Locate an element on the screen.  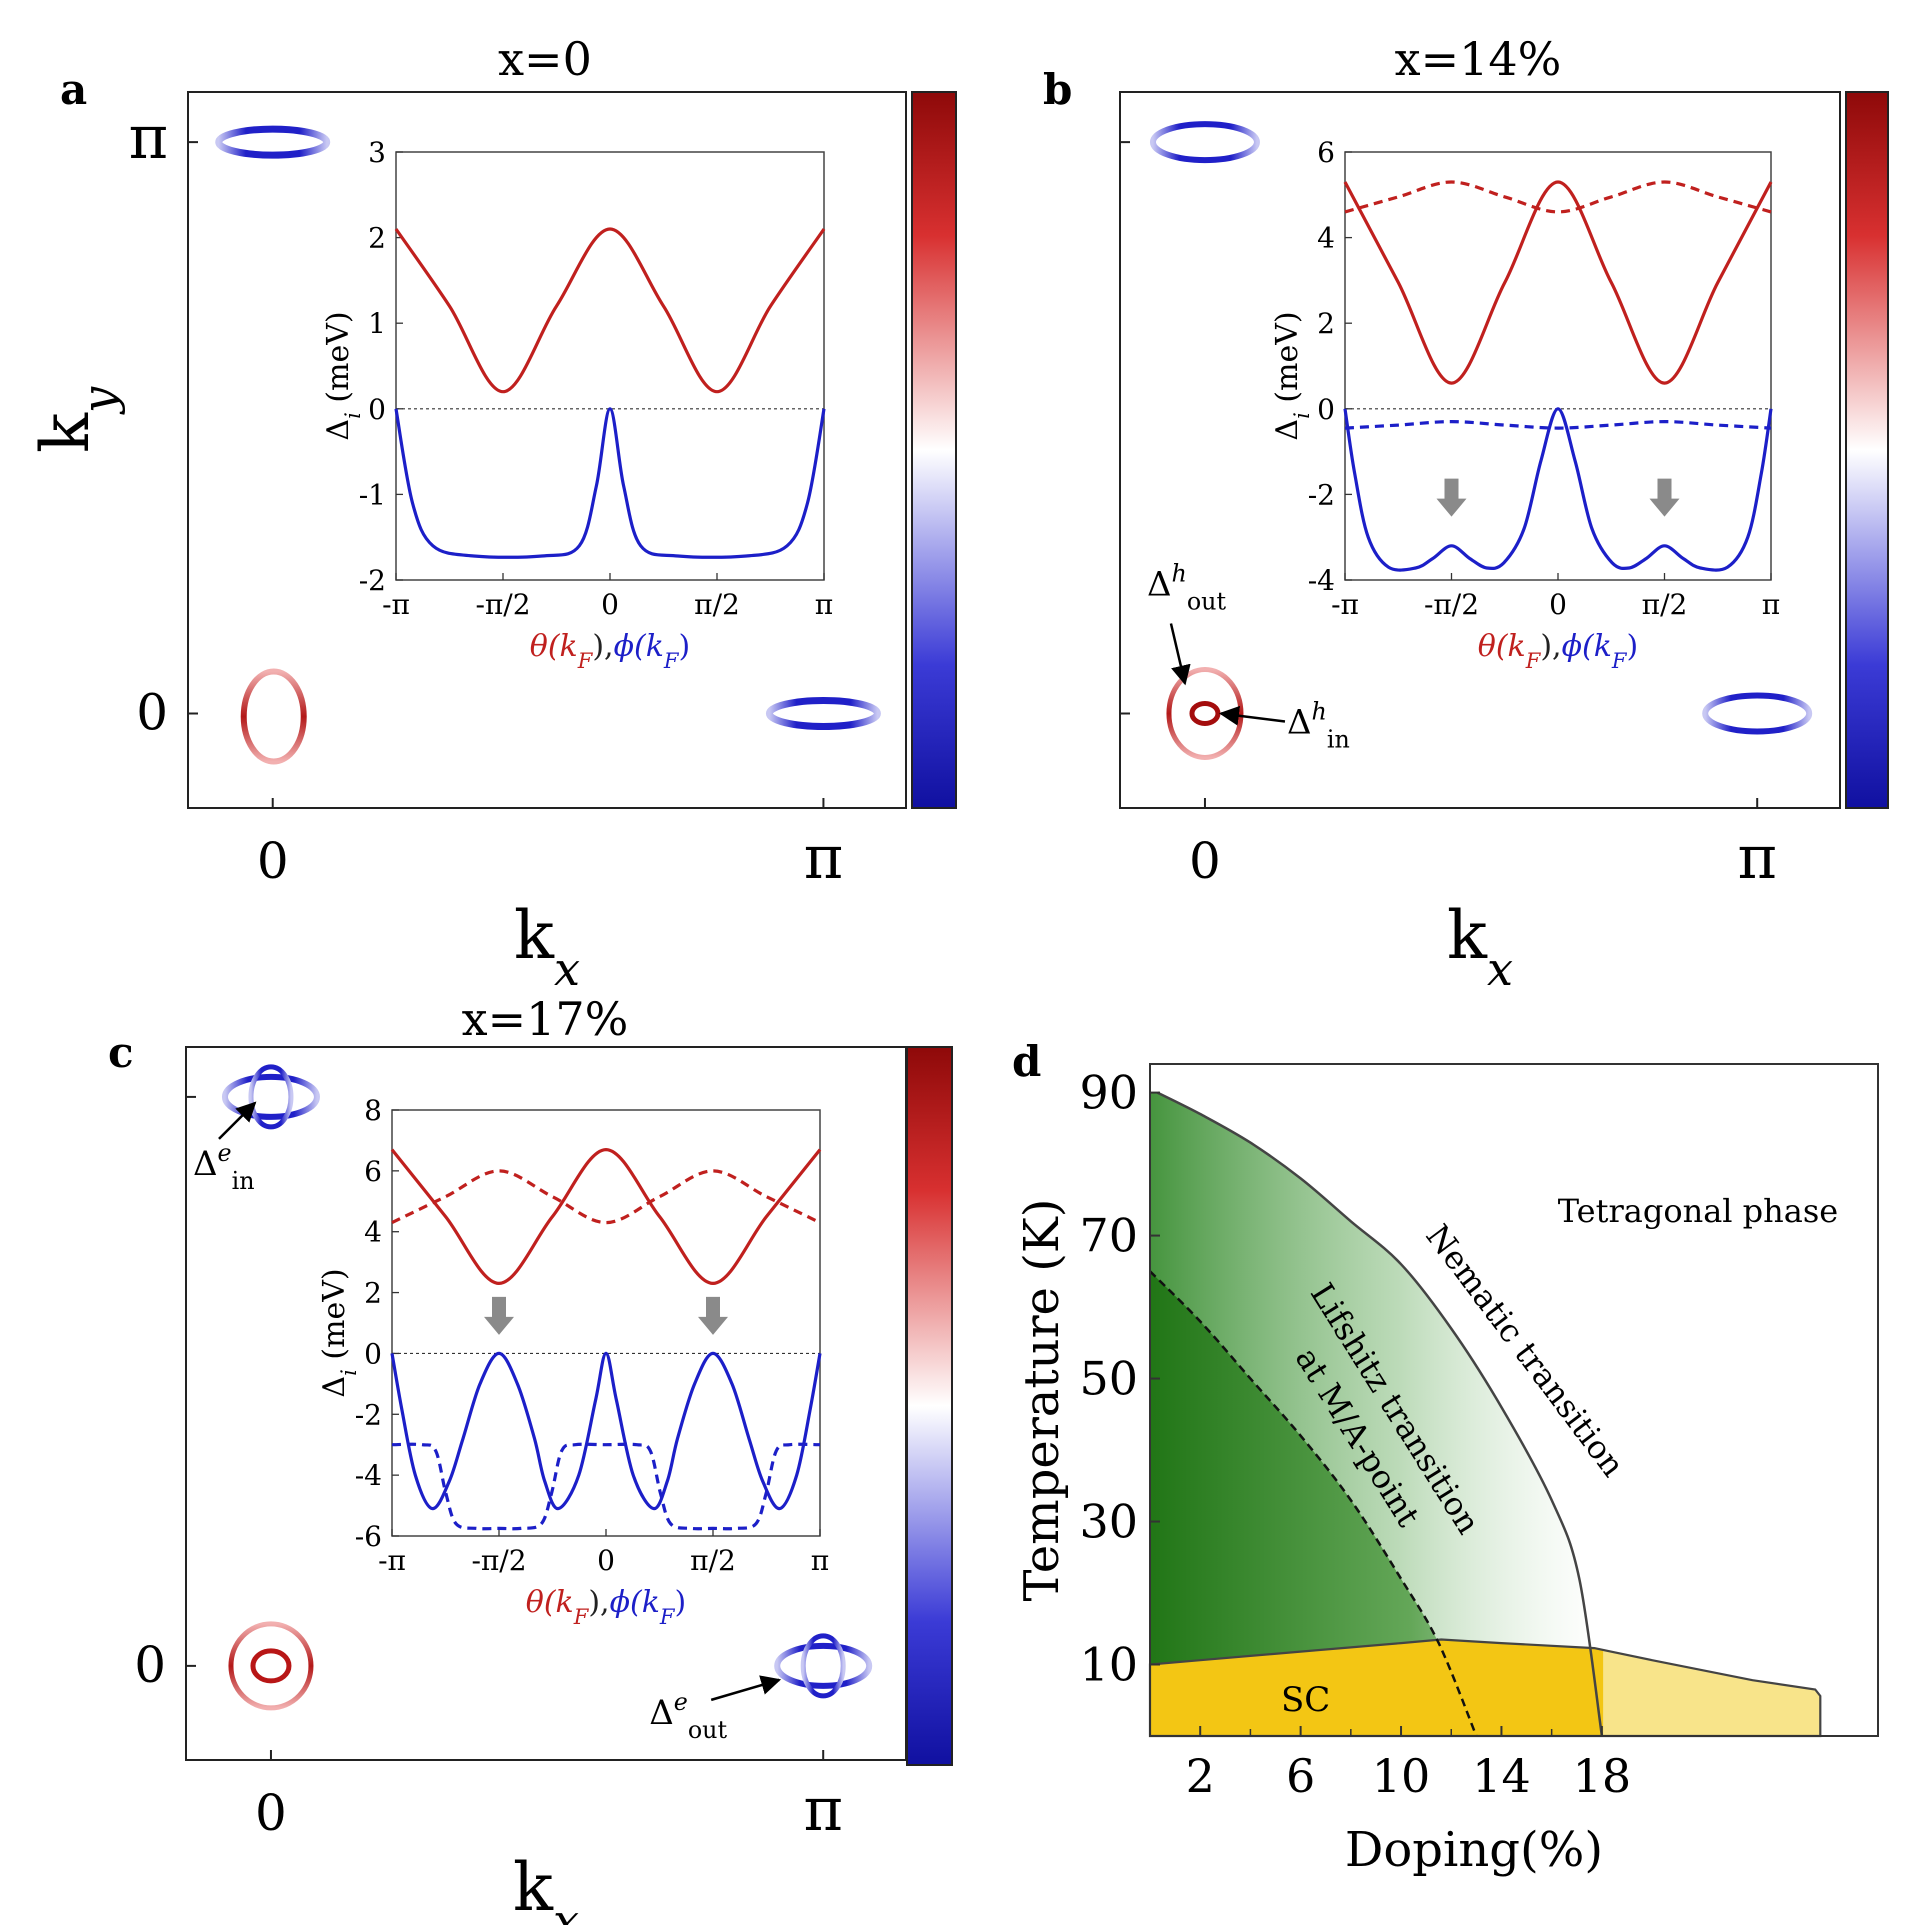
y-axis-label: ky is located at coordinates (76, 419).